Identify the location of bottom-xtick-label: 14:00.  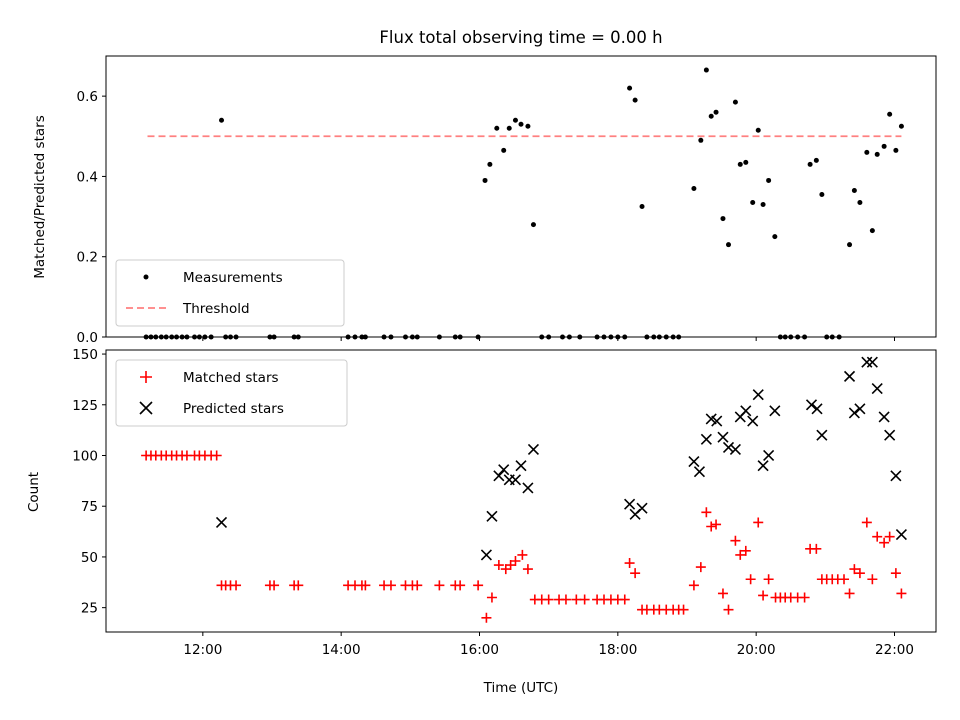
(341, 650).